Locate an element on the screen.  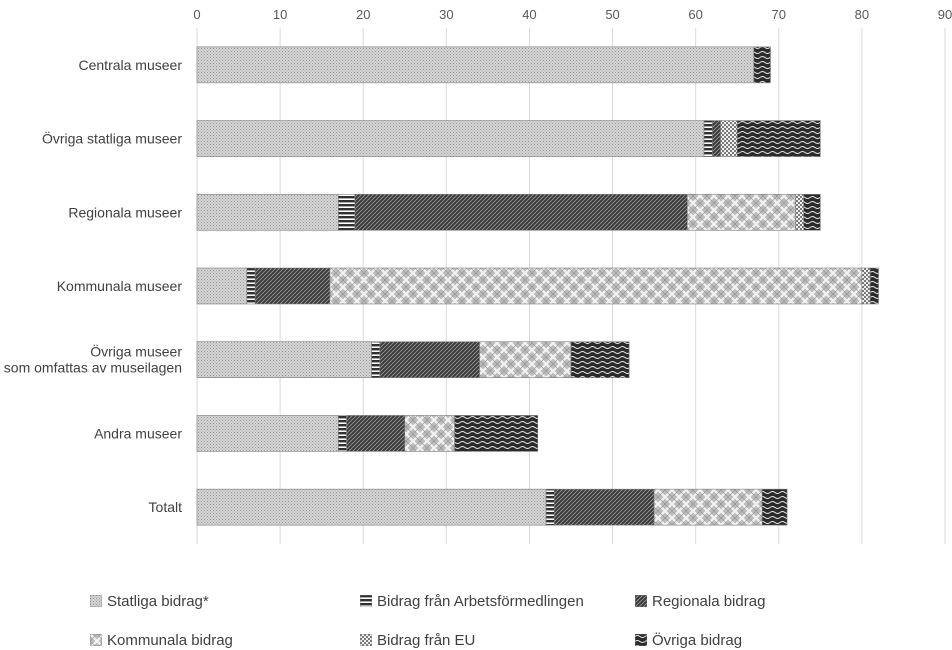
bar-andra-museer-övriga-bidrag is located at coordinates (496, 433).